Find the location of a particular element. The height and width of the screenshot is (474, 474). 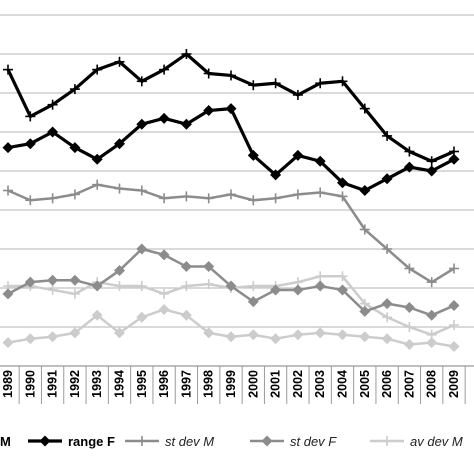

legend-entry: st dev F is located at coordinates (293, 441).